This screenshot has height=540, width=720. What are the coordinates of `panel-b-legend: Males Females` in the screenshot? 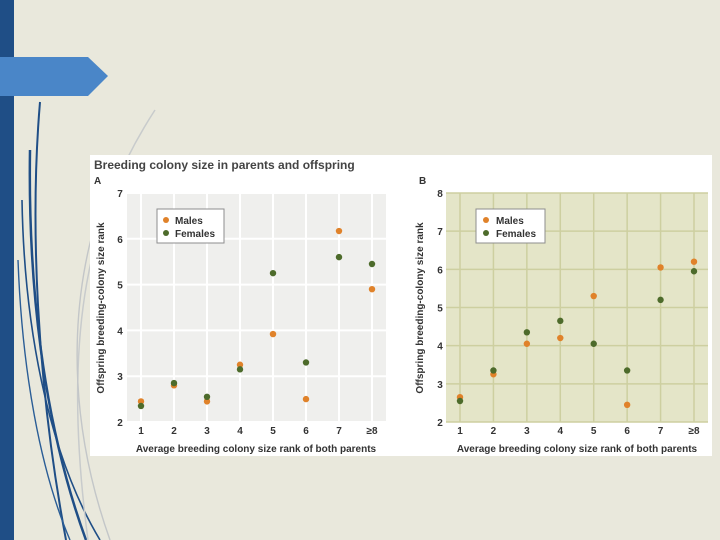 It's located at (510, 226).